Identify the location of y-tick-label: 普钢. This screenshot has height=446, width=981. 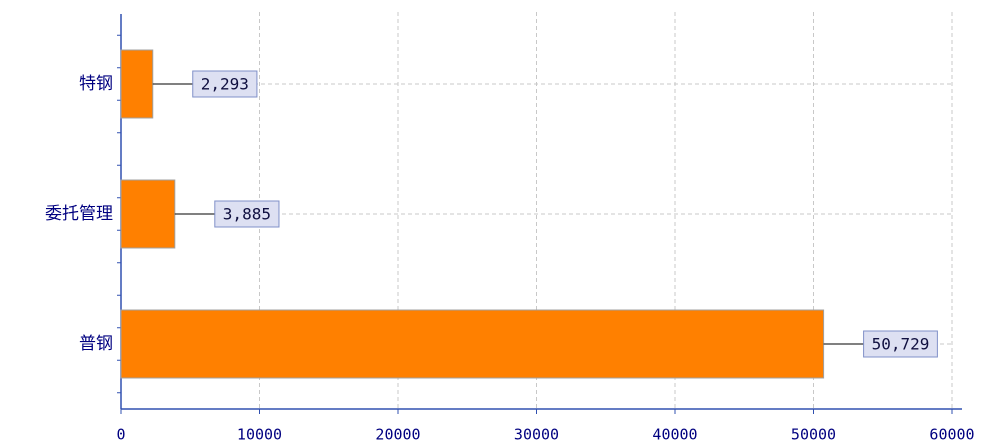
(96, 344).